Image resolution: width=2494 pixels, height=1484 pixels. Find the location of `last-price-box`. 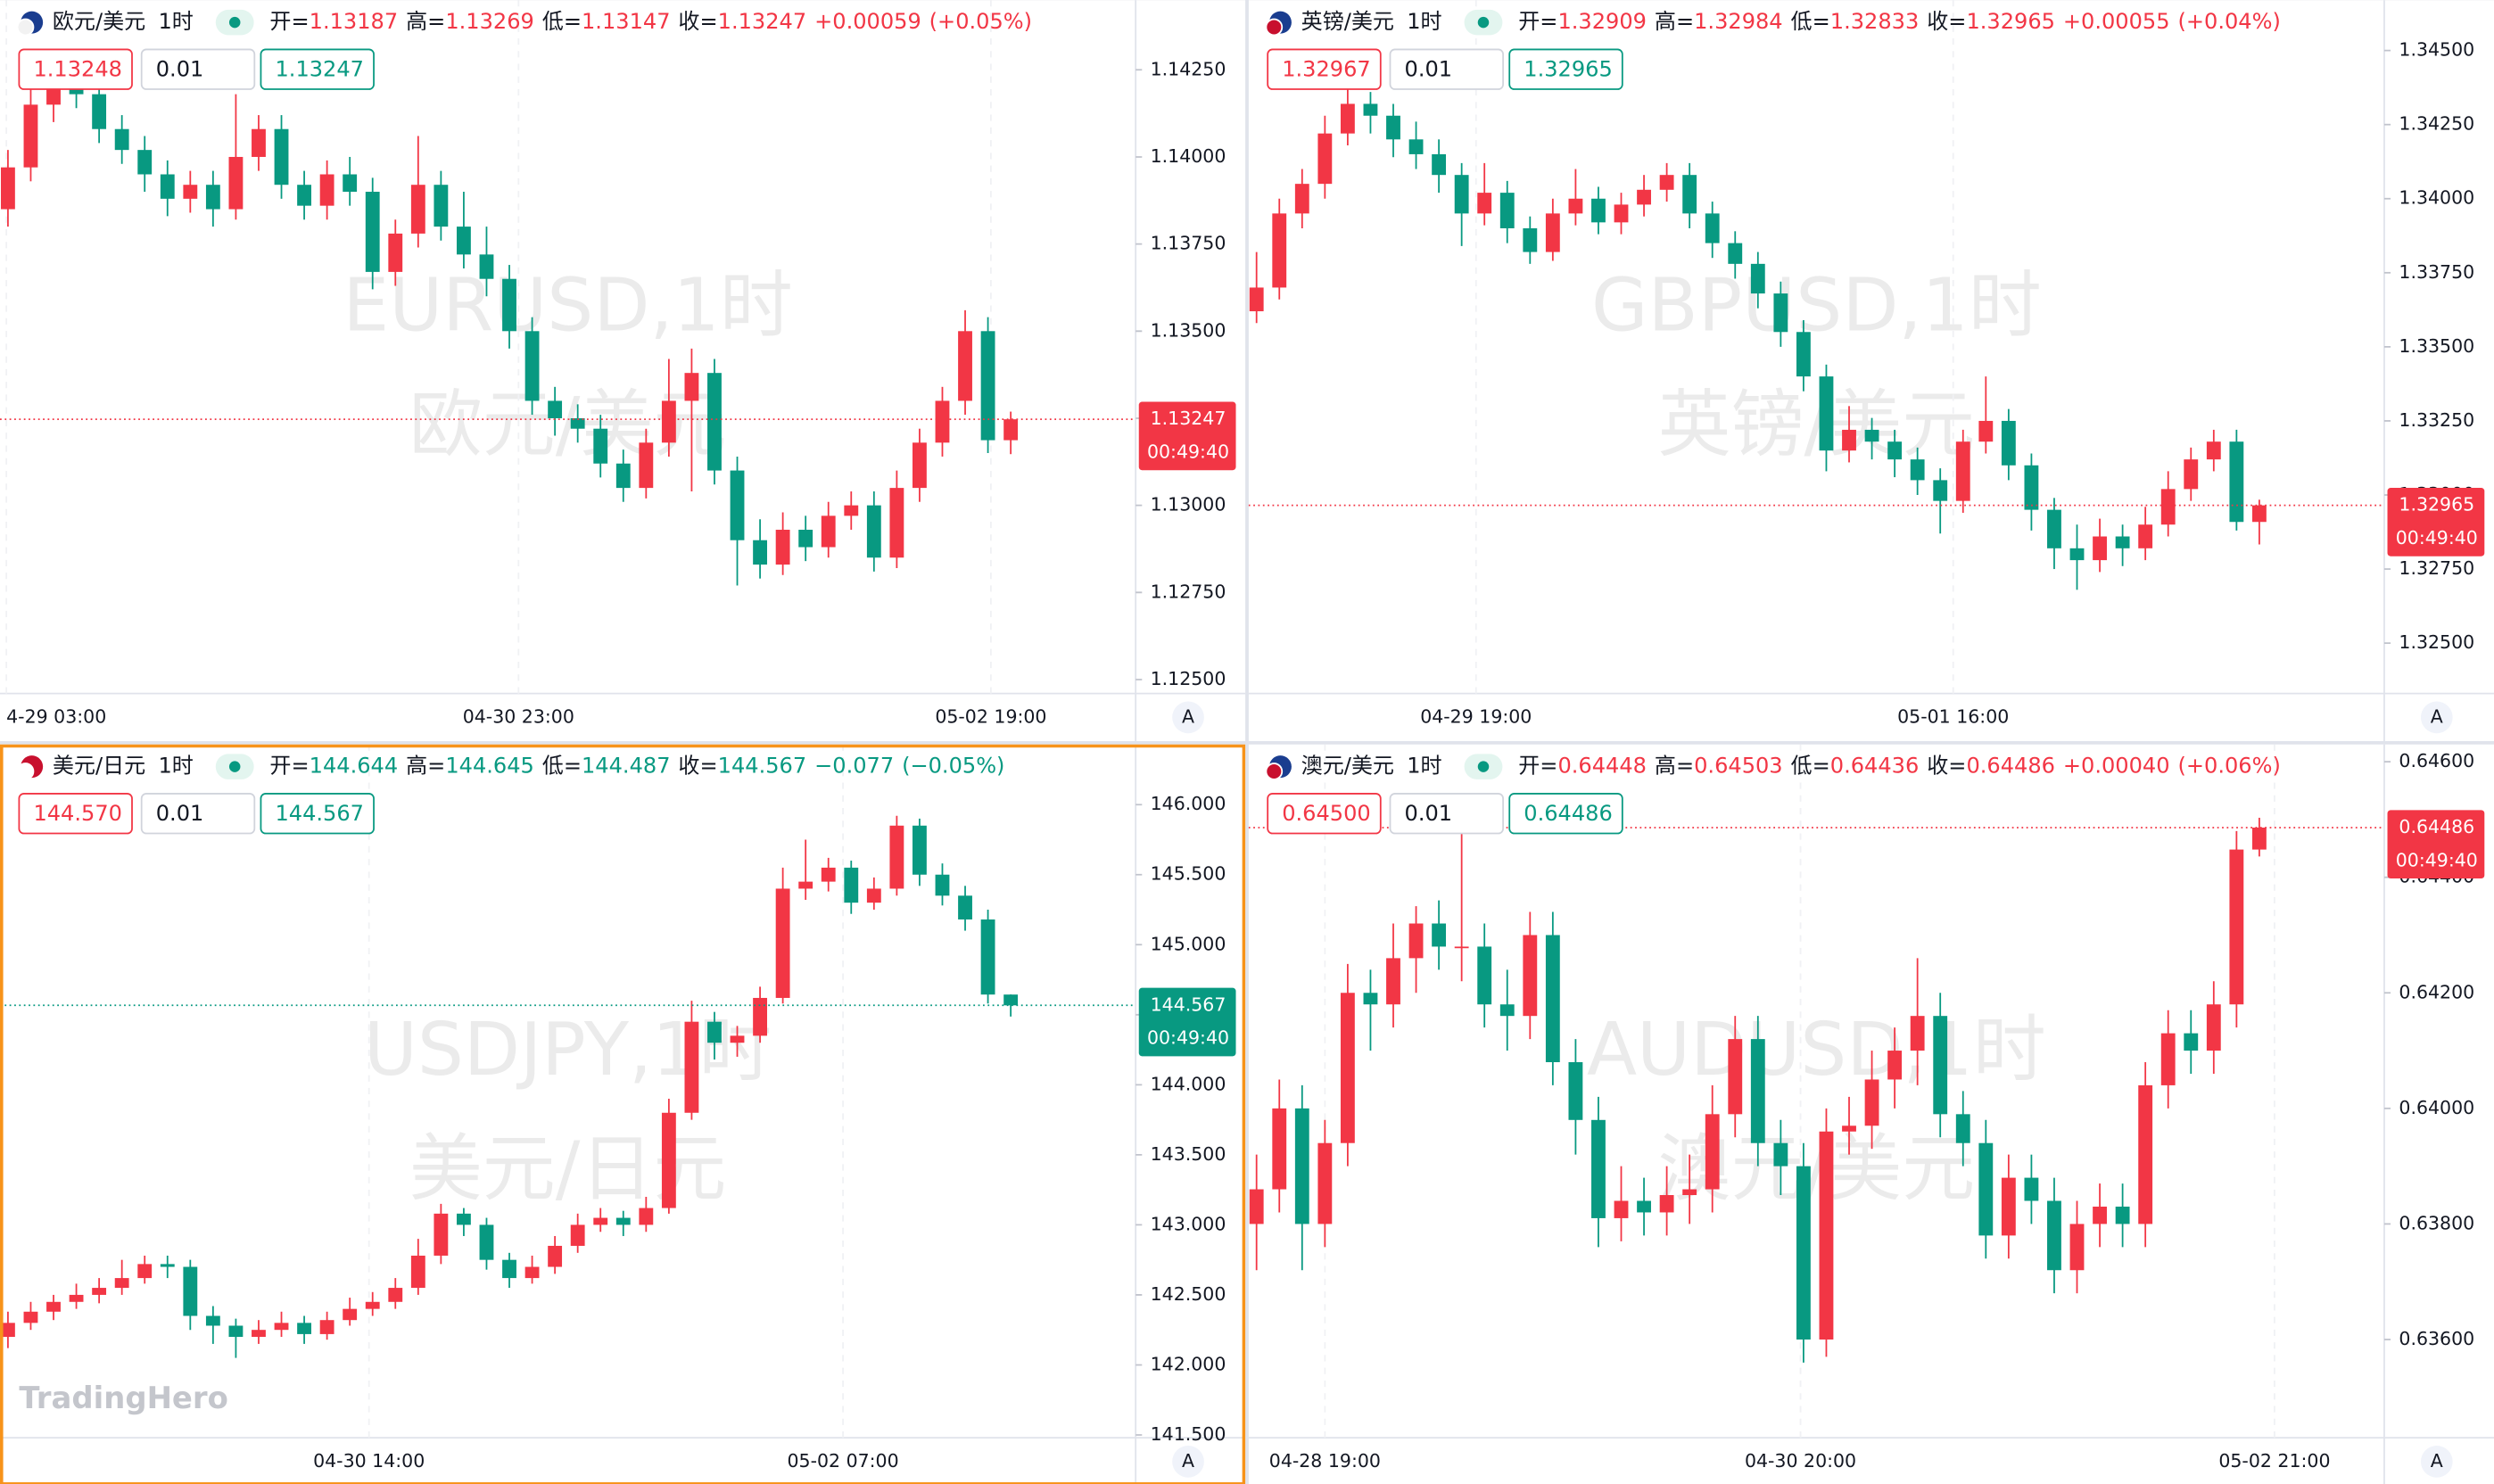

last-price-box is located at coordinates (2436, 522).